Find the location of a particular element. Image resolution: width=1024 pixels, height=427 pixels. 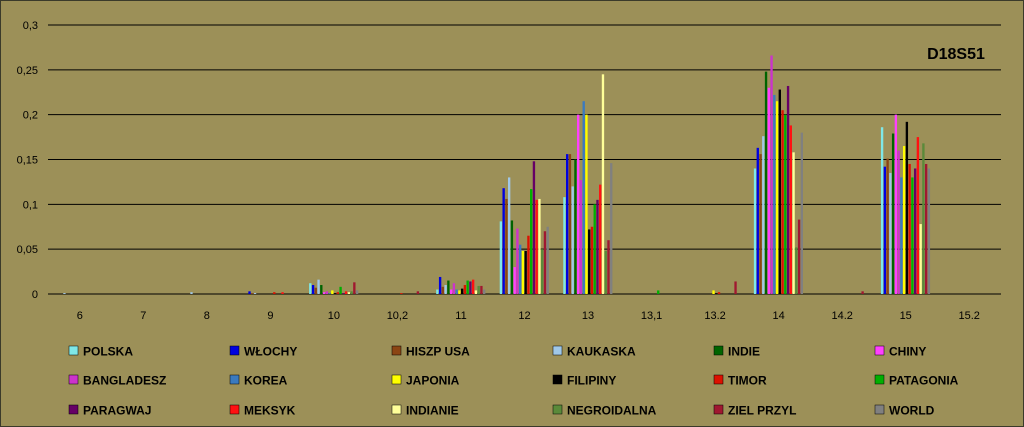

x-tick-label: 13.2 is located at coordinates (714, 316).